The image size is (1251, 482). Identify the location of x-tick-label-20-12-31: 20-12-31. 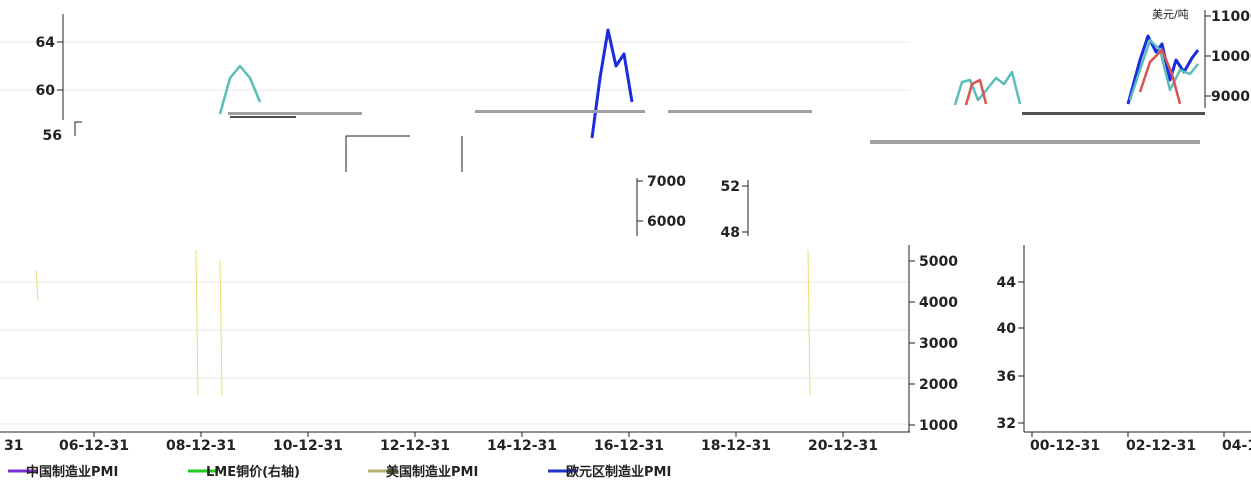
(843, 446).